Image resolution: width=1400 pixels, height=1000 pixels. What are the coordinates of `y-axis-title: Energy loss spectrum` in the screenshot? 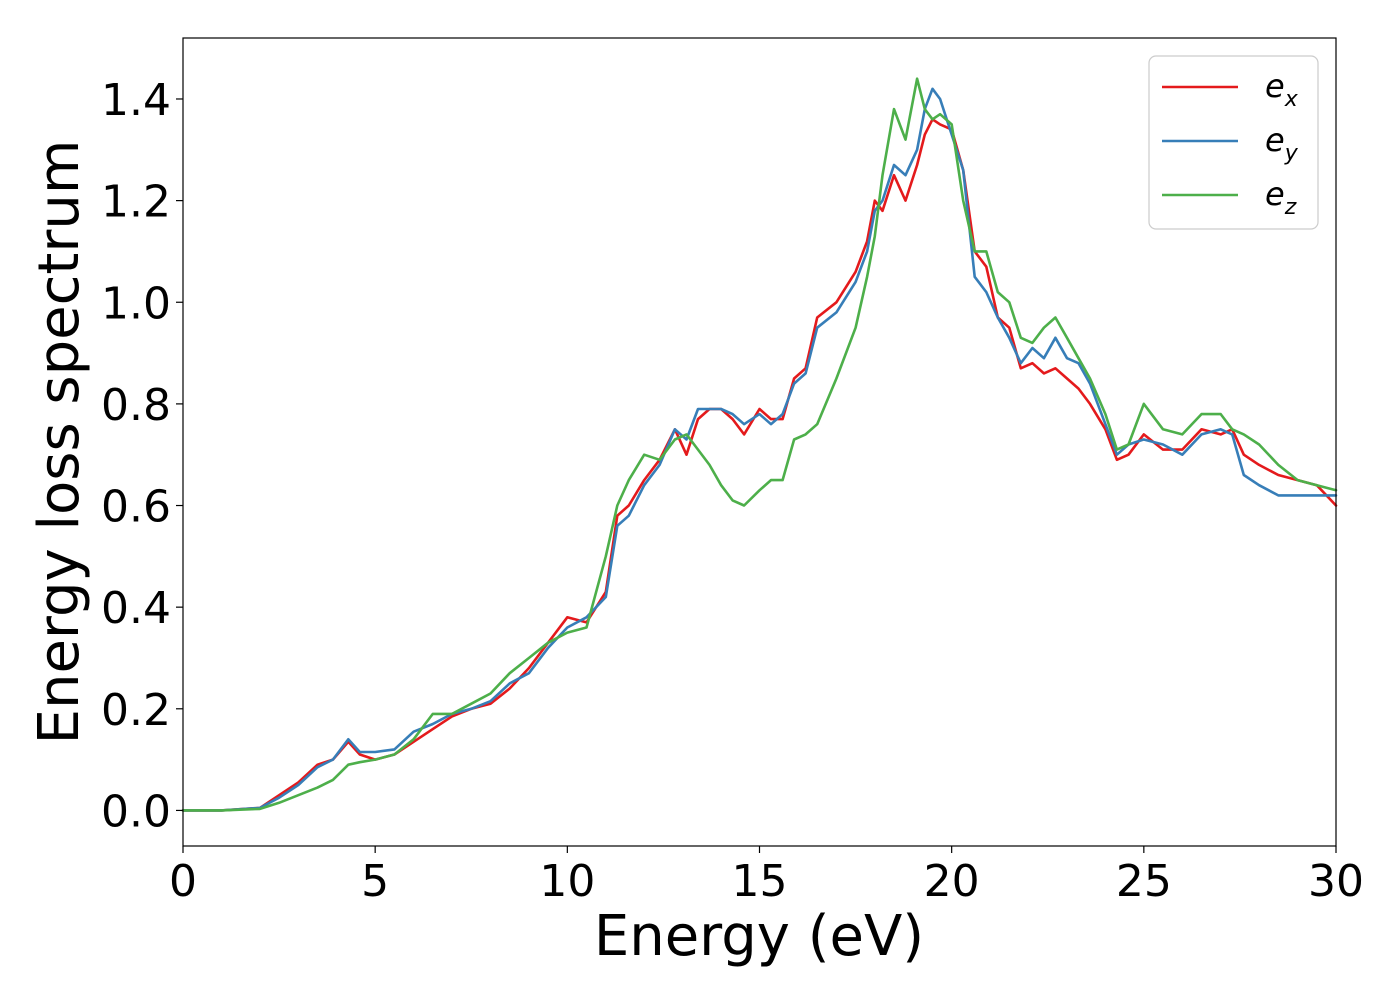 It's located at (59, 442).